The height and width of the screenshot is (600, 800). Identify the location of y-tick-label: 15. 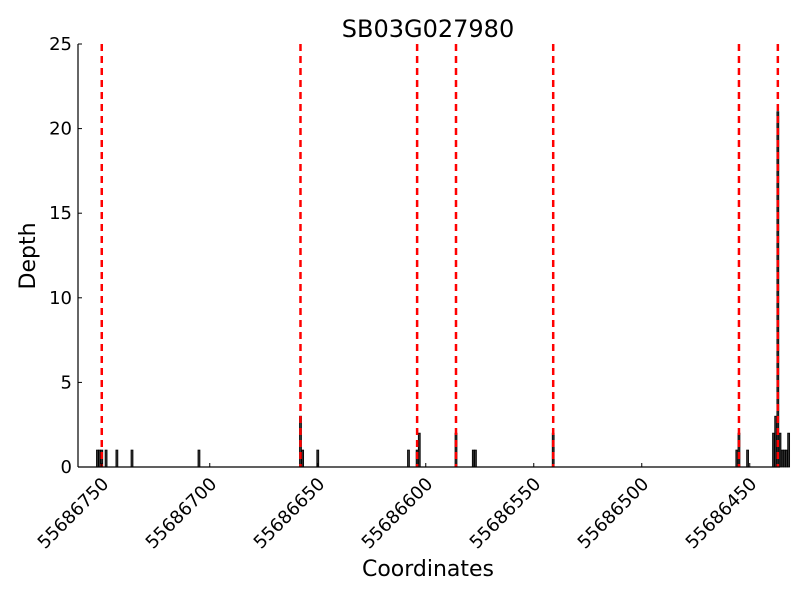
(60, 213).